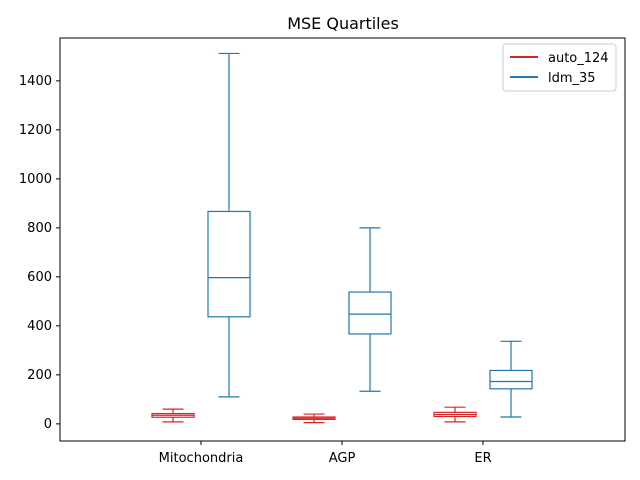 The image size is (640, 480). What do you see at coordinates (35, 179) in the screenshot?
I see `y-tick-label: 1000` at bounding box center [35, 179].